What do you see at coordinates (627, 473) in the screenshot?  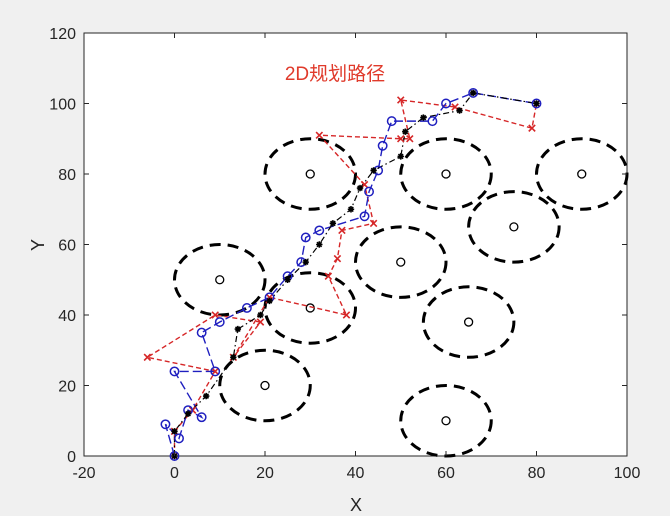 I see `x-tick-label: 100` at bounding box center [627, 473].